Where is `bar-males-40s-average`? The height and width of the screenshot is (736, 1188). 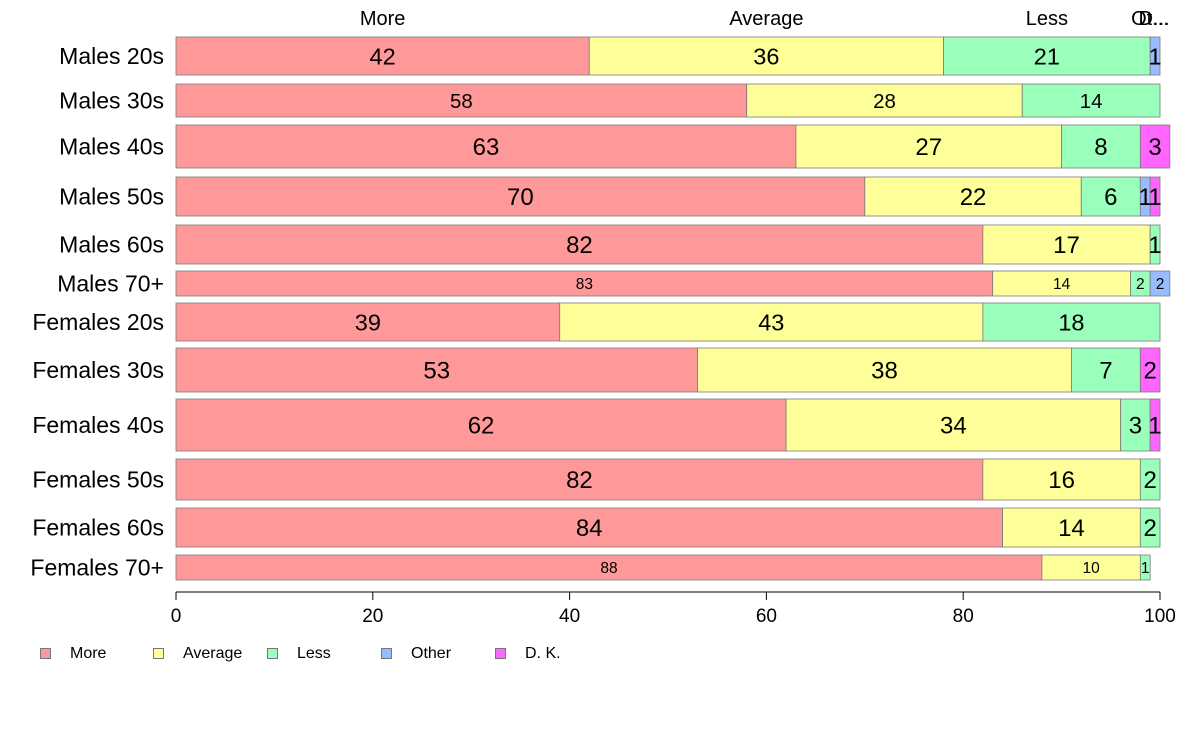
bar-males-40s-average is located at coordinates (928, 146).